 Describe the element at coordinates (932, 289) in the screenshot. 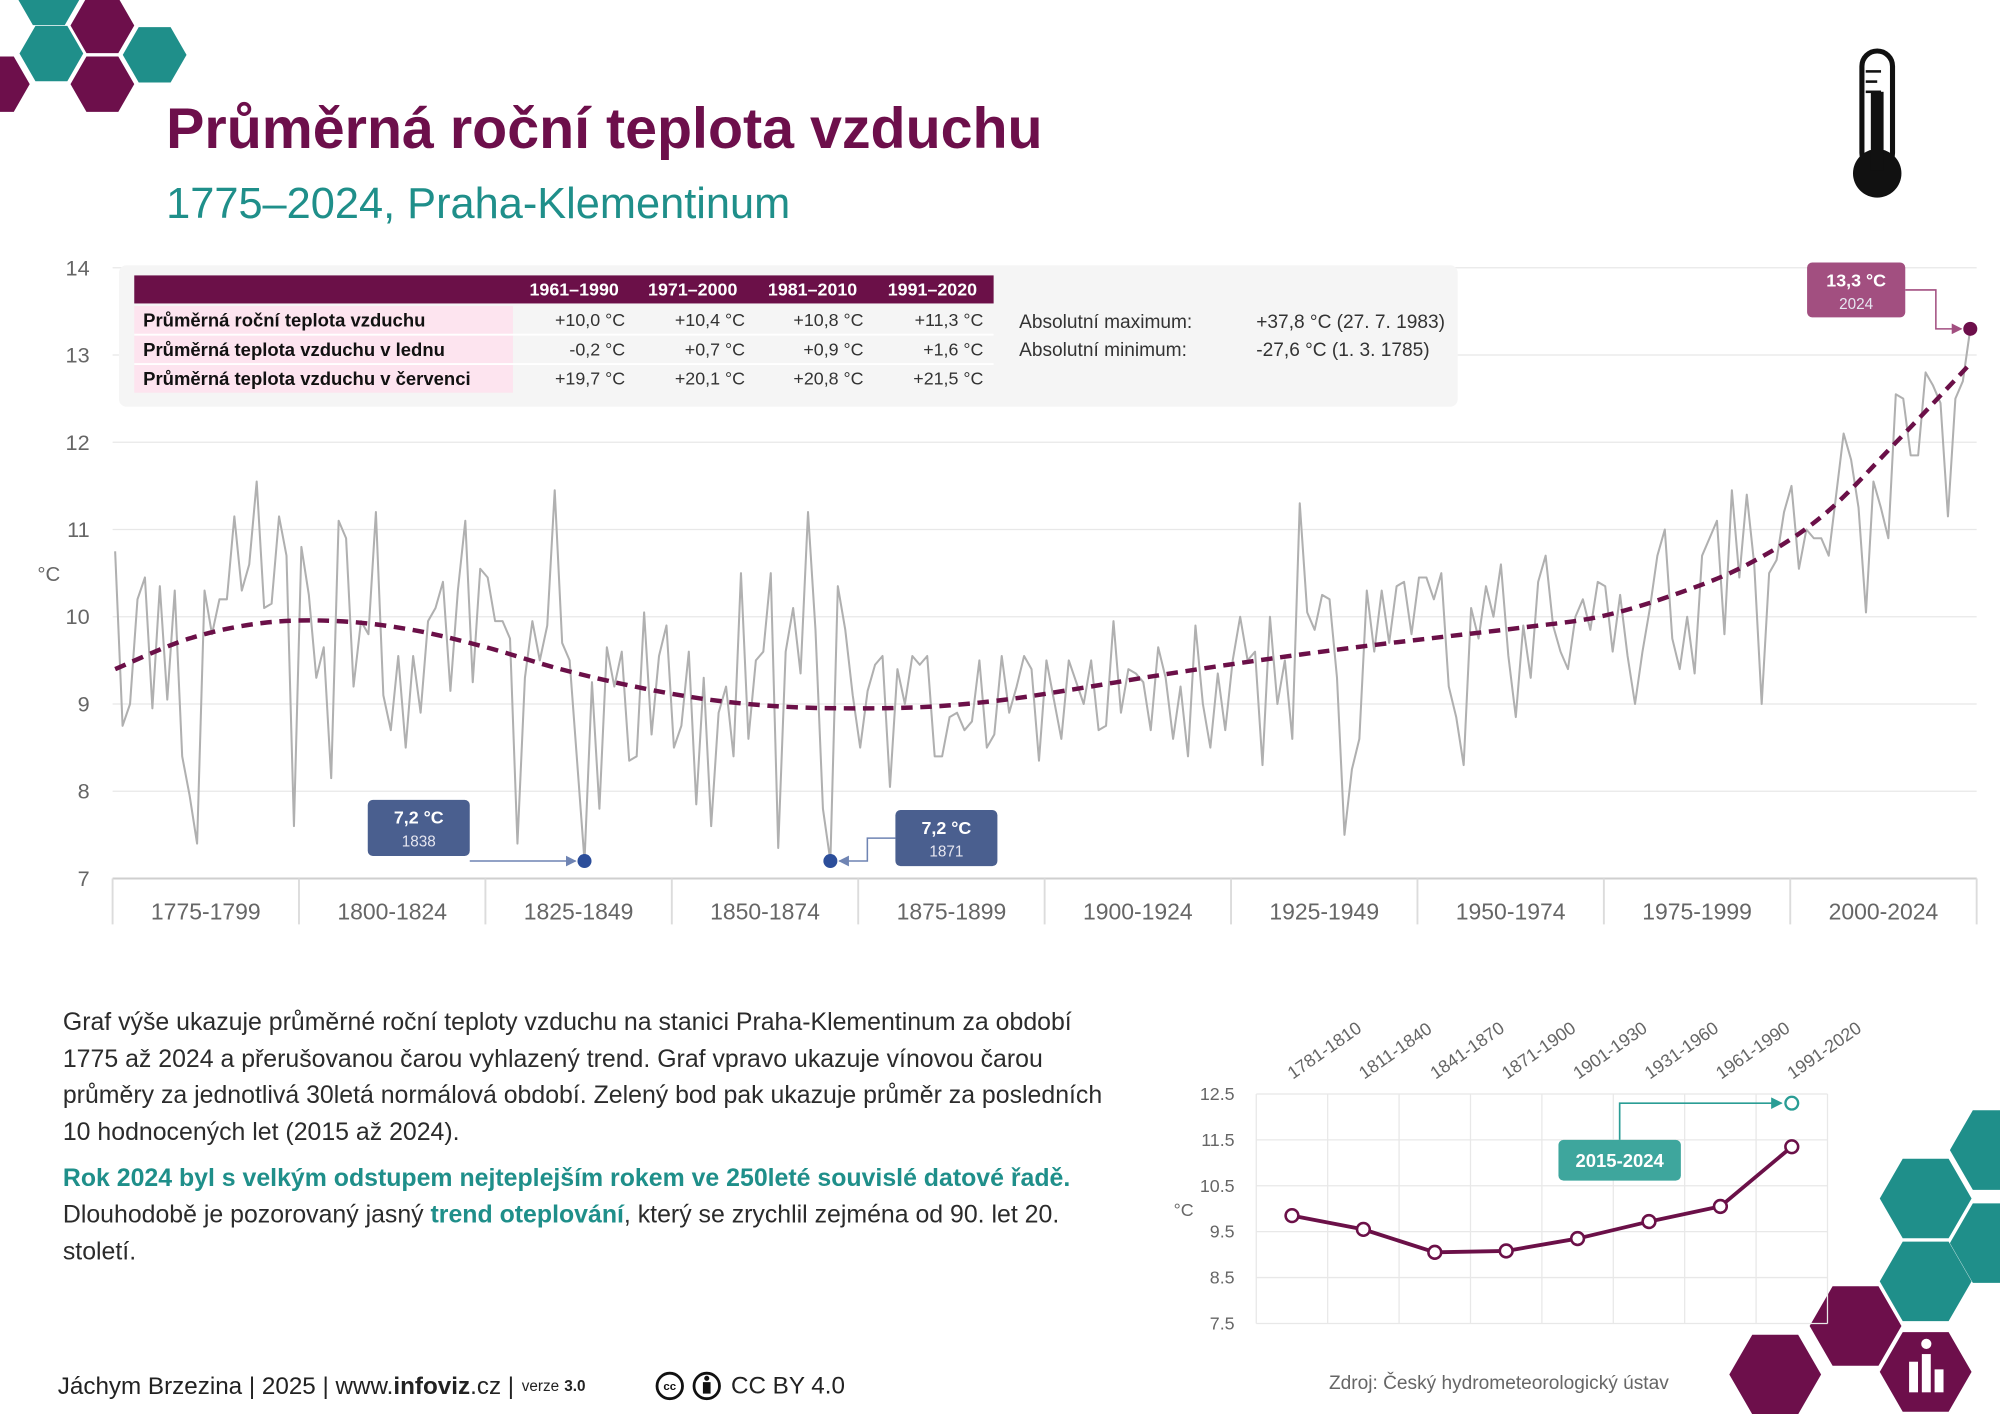

I see `column-header: 1991–2020` at that location.